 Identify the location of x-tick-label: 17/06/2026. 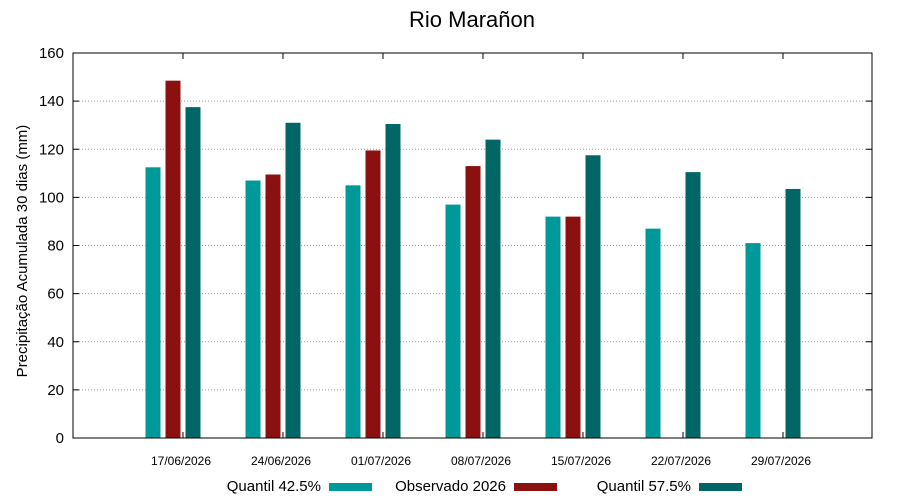
(181, 461).